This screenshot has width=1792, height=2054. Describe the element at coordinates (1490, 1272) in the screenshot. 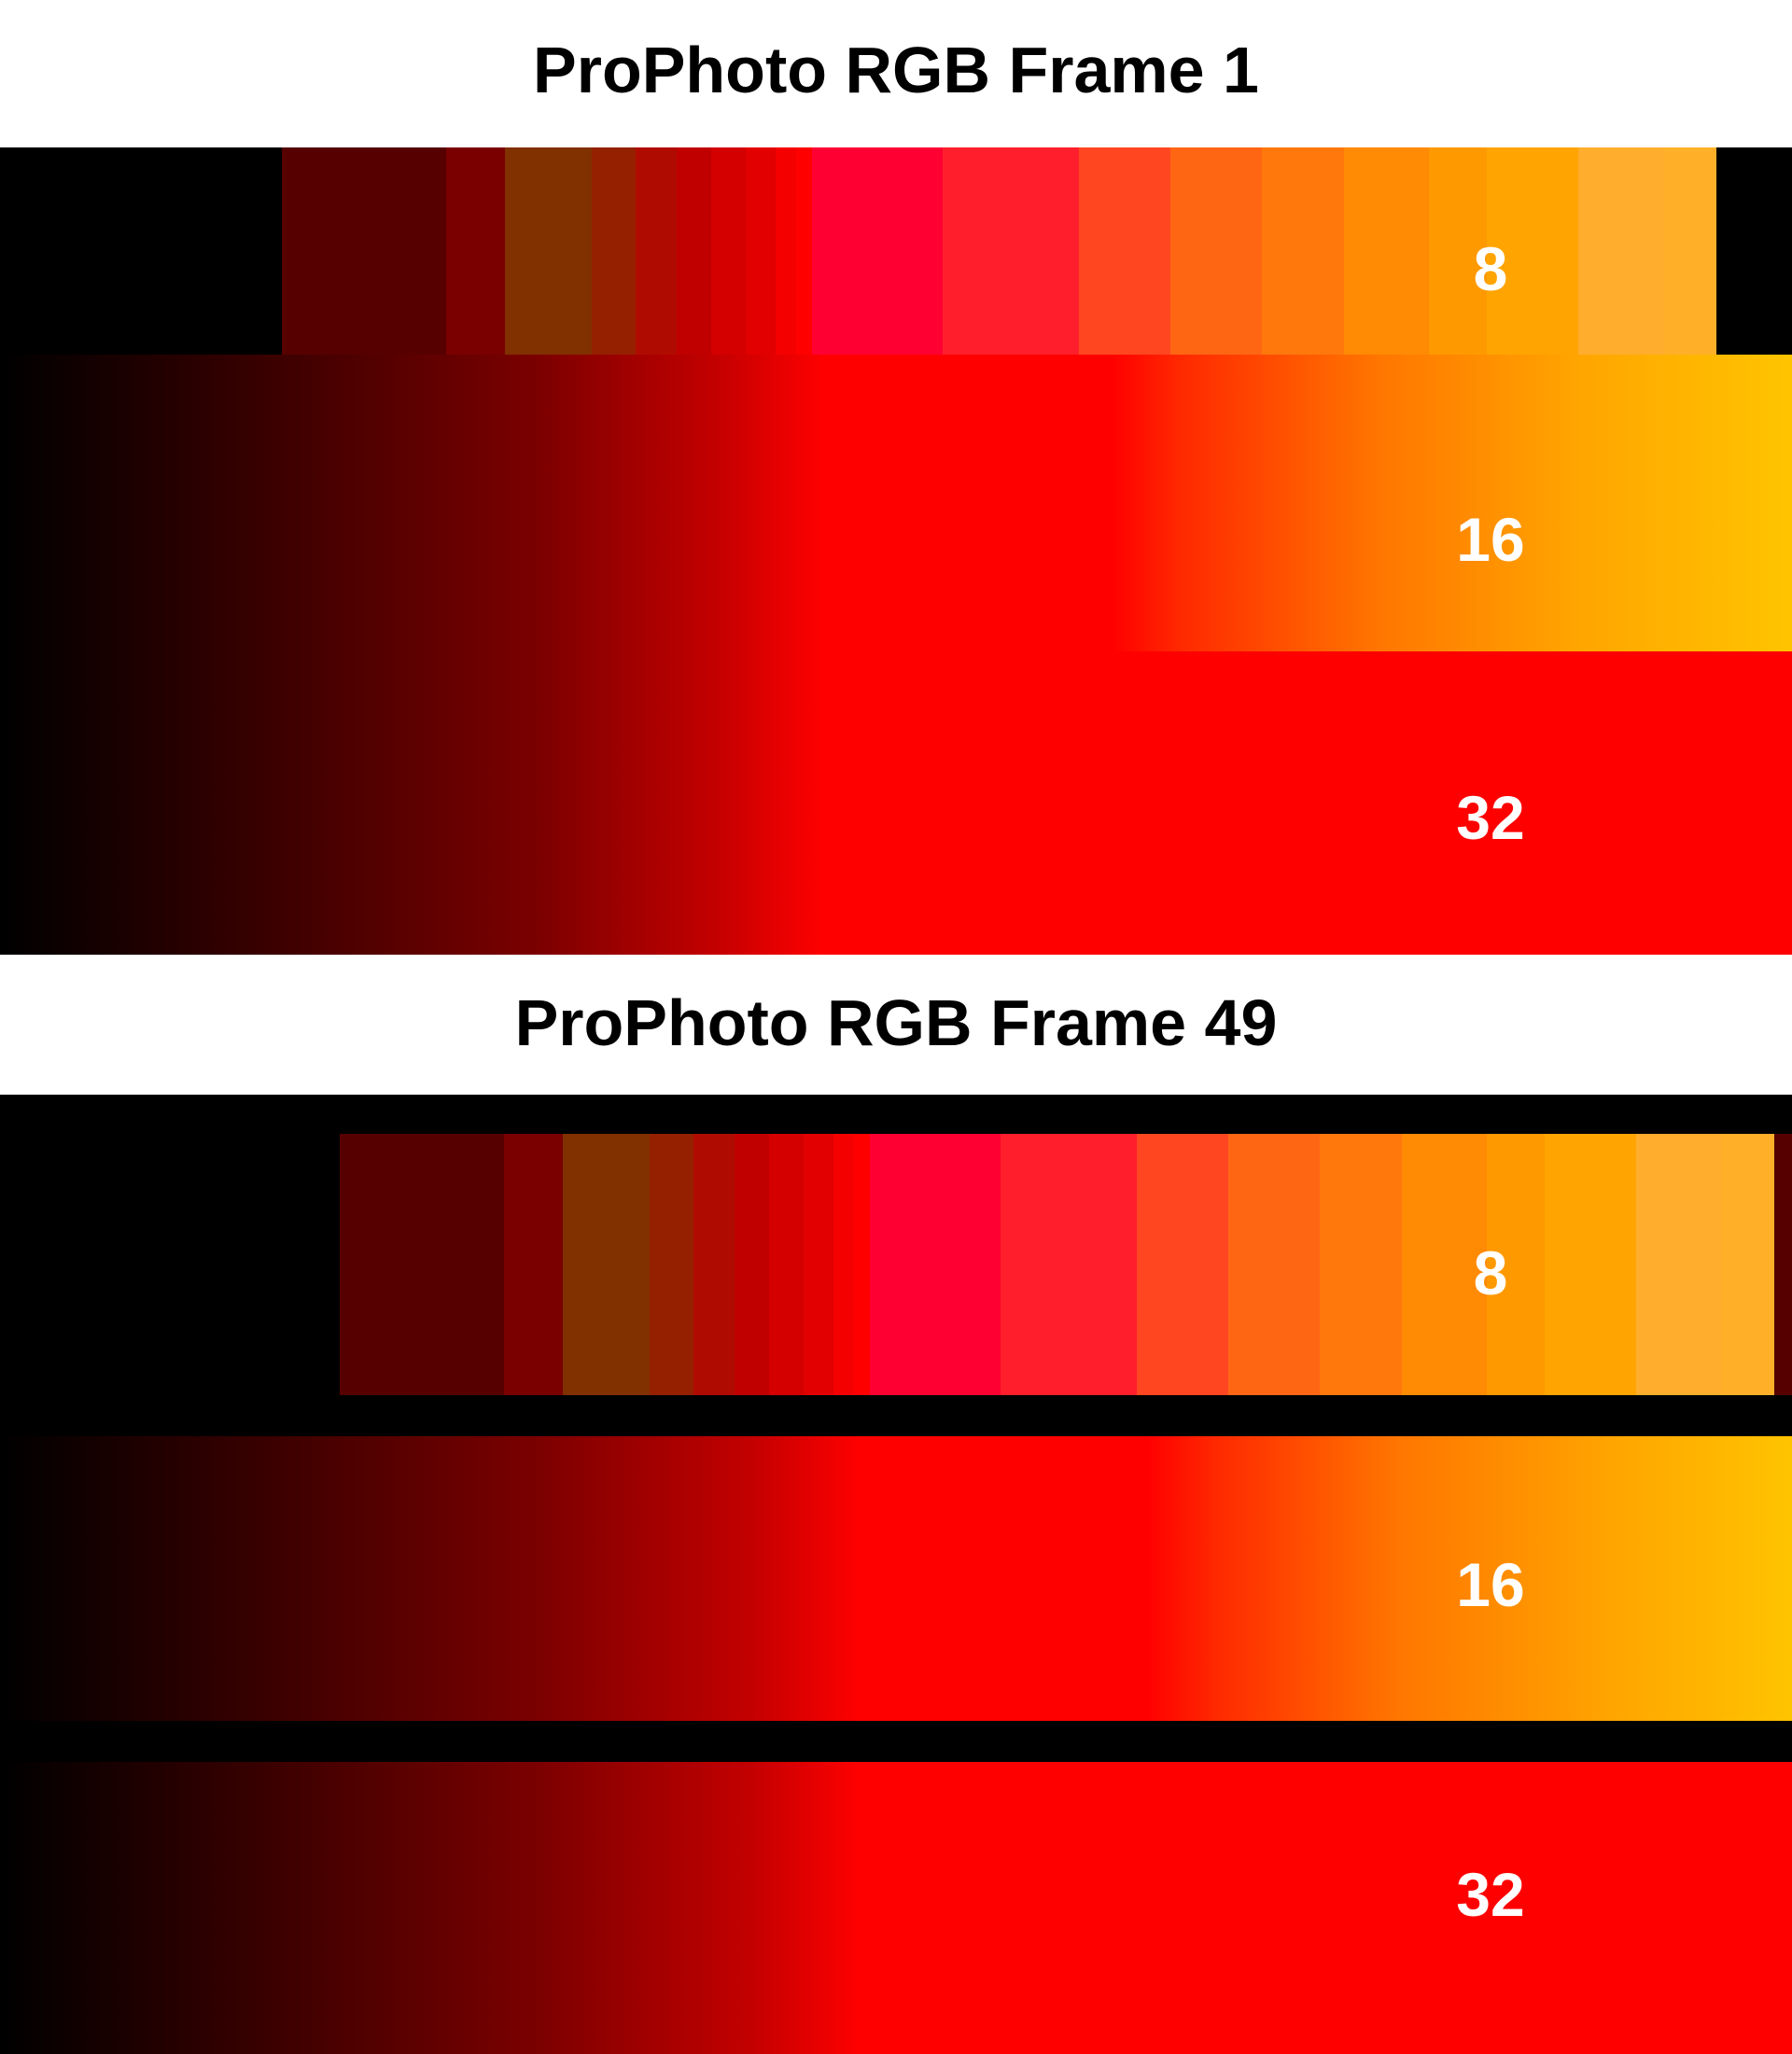

I see `frame-49-8bit-label: 8` at that location.